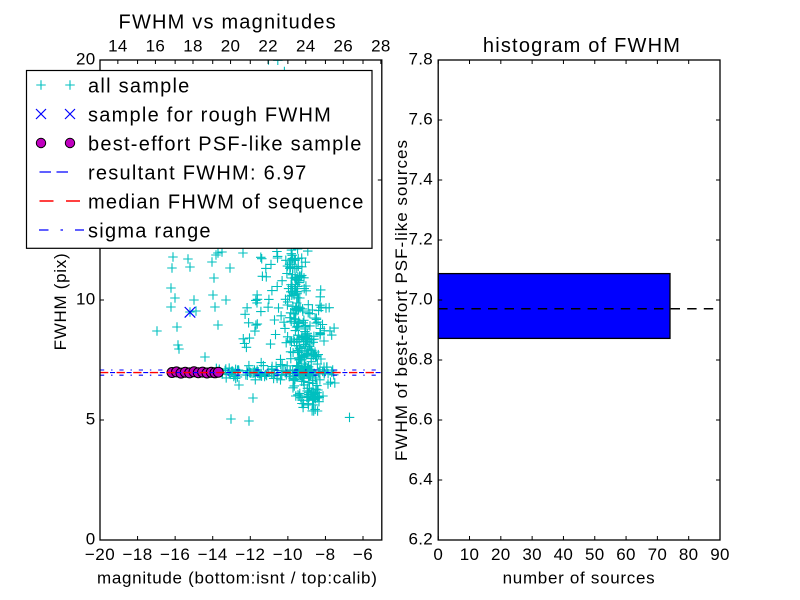  I want to click on svg-text: histogram of FWHM, so click(582, 46).